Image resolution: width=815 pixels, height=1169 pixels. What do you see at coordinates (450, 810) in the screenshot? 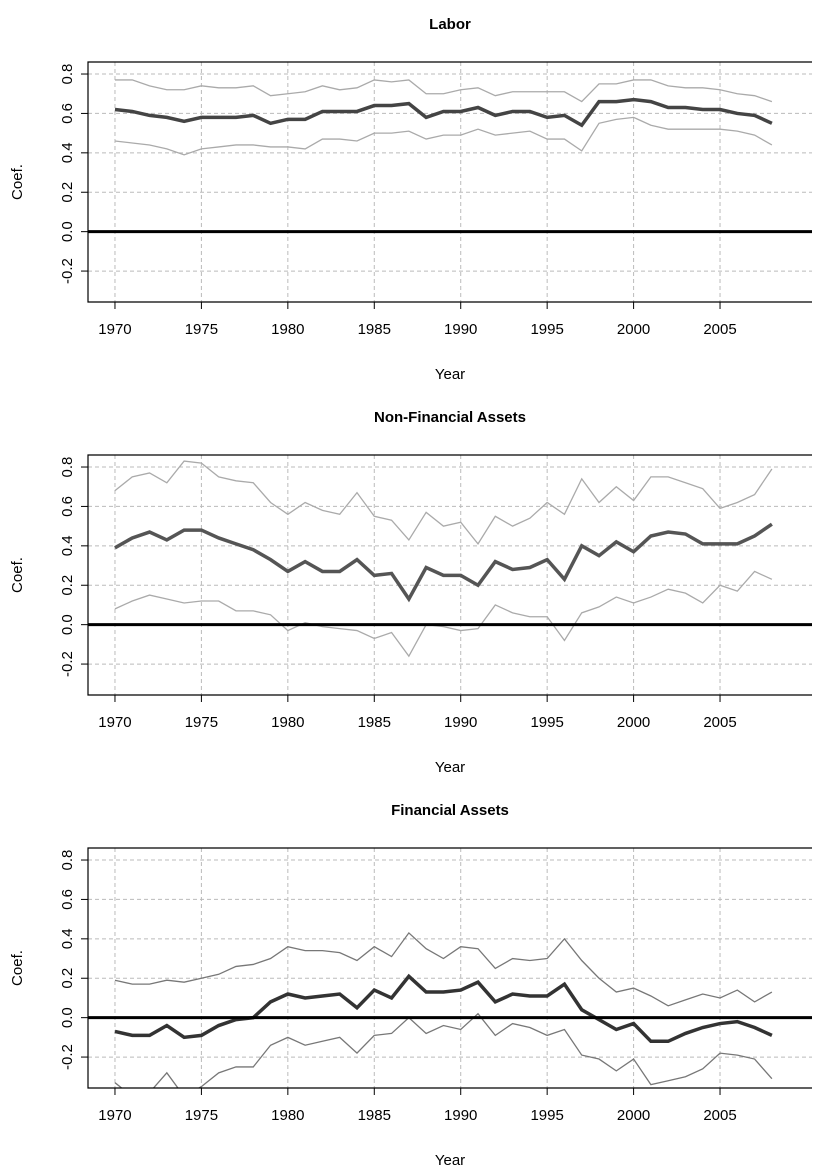
I see `panel-title: Financial Assets` at bounding box center [450, 810].